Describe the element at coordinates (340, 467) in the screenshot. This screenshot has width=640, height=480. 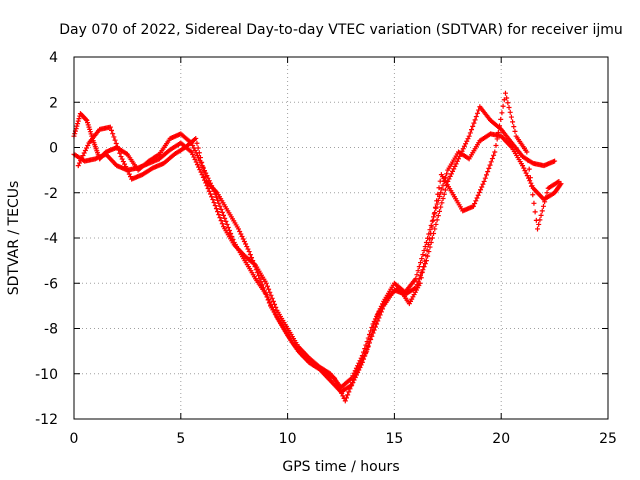
I see `x-axis-label: GPS time / hours` at that location.